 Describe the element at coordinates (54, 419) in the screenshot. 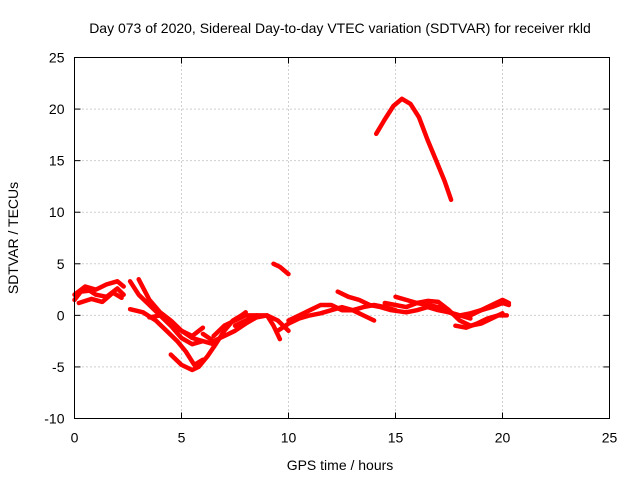

I see `y-tick-label: -10` at that location.